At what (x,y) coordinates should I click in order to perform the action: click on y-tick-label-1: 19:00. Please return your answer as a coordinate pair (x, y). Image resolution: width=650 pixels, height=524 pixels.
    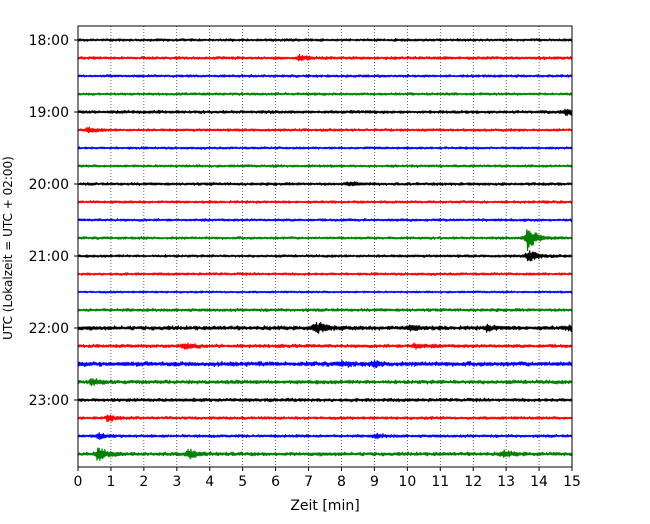
    Looking at the image, I should click on (49, 113).